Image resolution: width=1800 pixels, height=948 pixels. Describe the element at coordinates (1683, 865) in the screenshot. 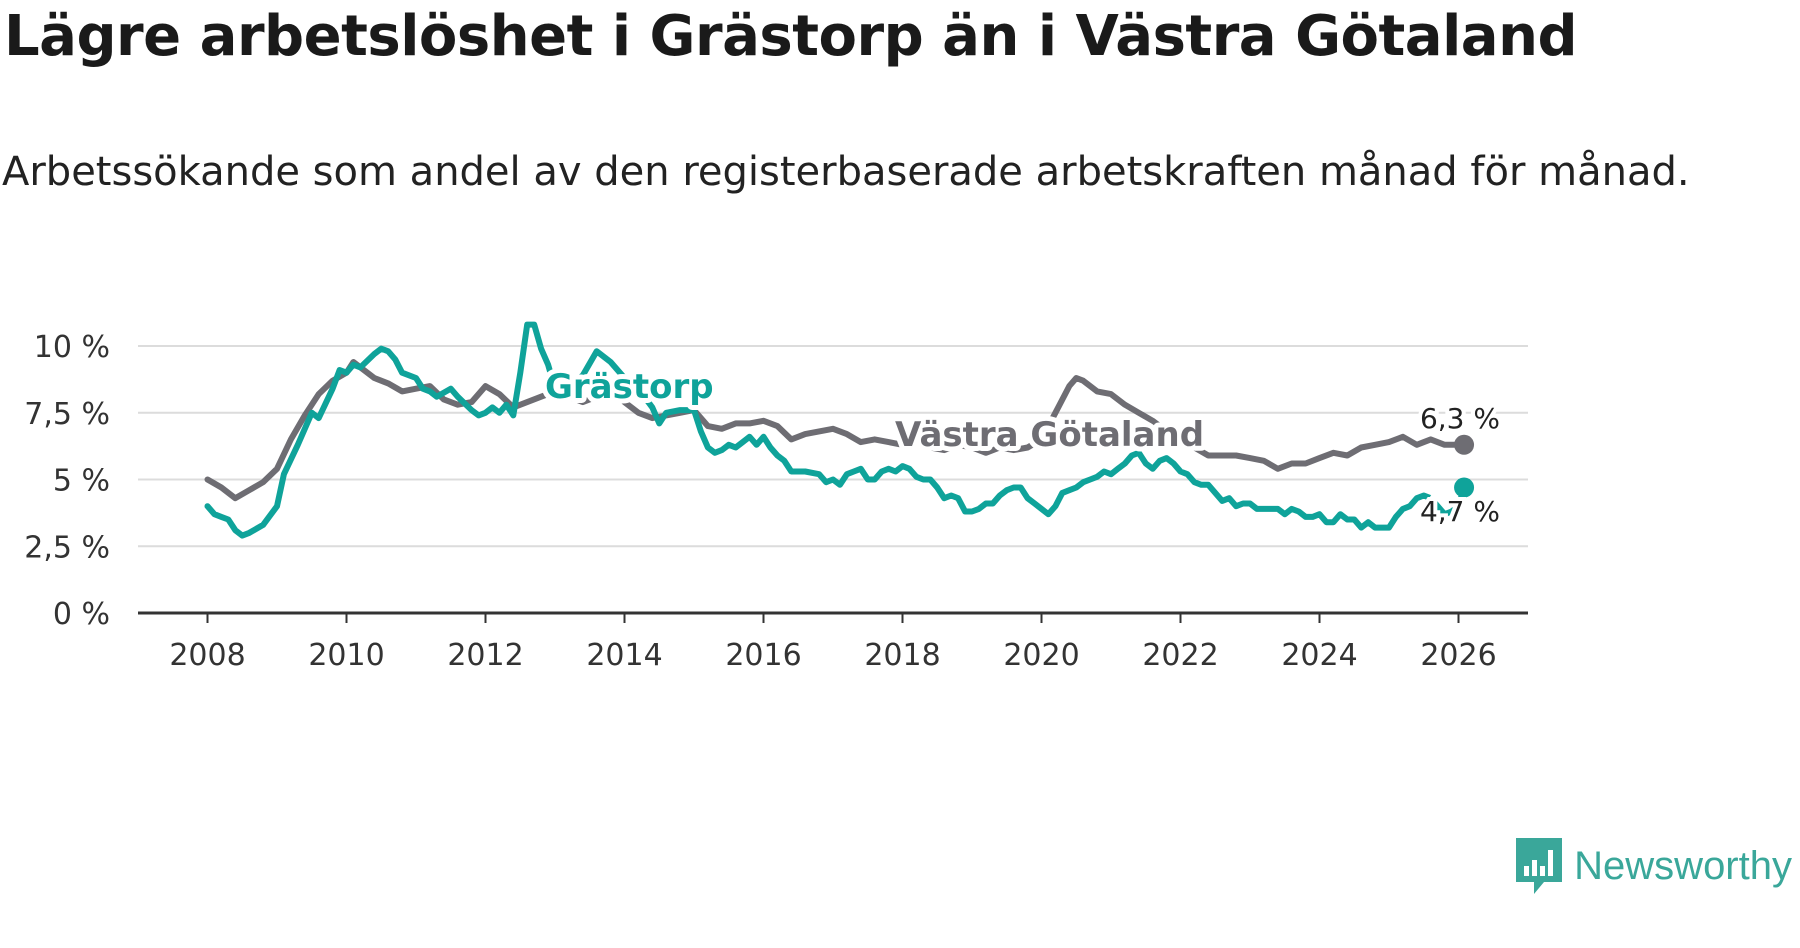

I see `brand-name: Newsworthy` at that location.